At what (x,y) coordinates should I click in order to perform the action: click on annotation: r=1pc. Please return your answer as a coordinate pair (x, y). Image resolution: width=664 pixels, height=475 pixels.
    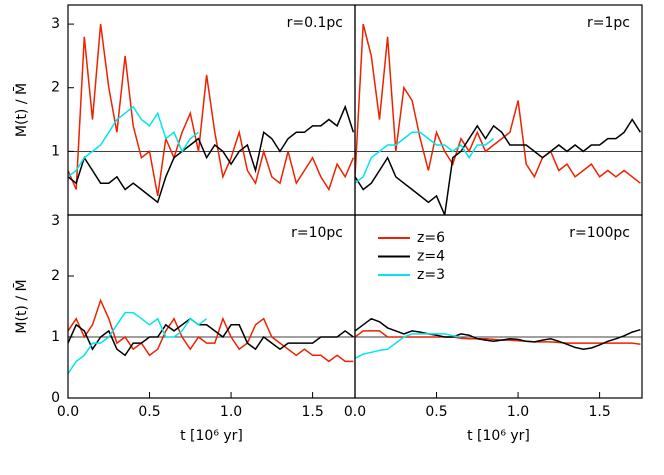
    Looking at the image, I should click on (608, 23).